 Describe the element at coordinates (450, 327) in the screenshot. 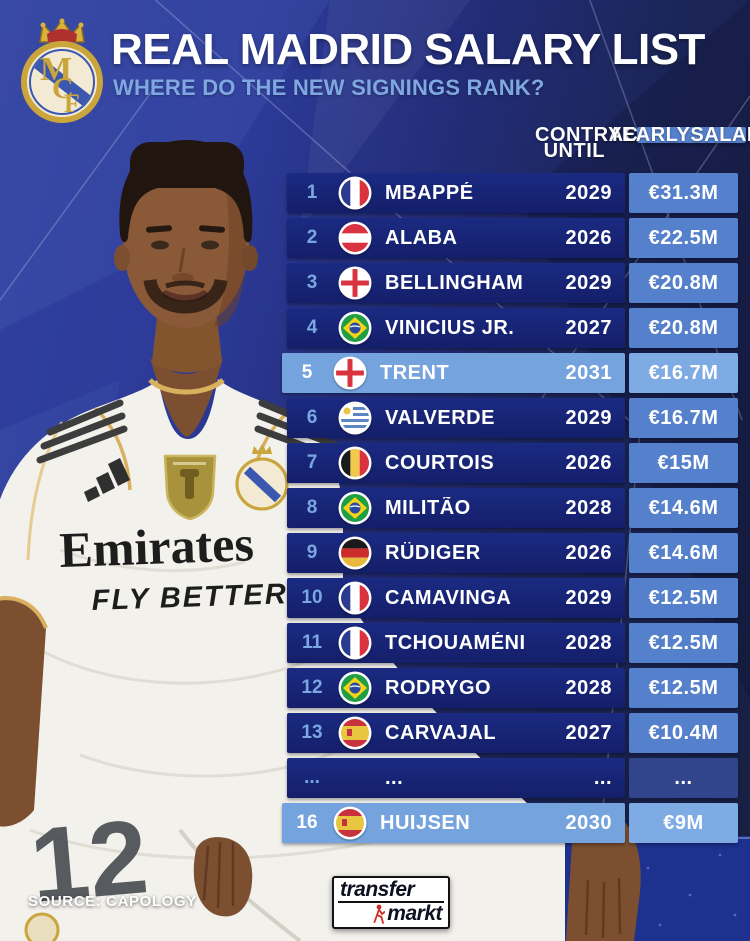

I see `row-player-name: VINICIUS JR.` at that location.